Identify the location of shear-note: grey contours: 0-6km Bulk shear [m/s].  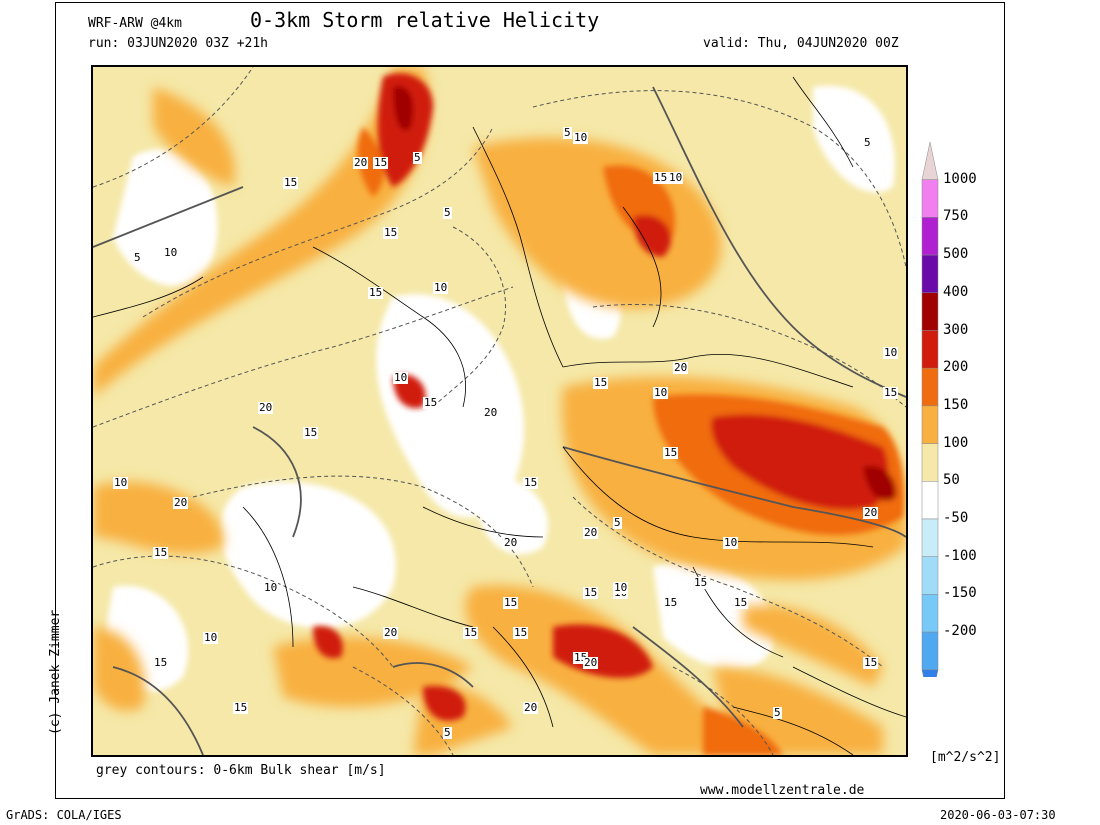
(241, 770).